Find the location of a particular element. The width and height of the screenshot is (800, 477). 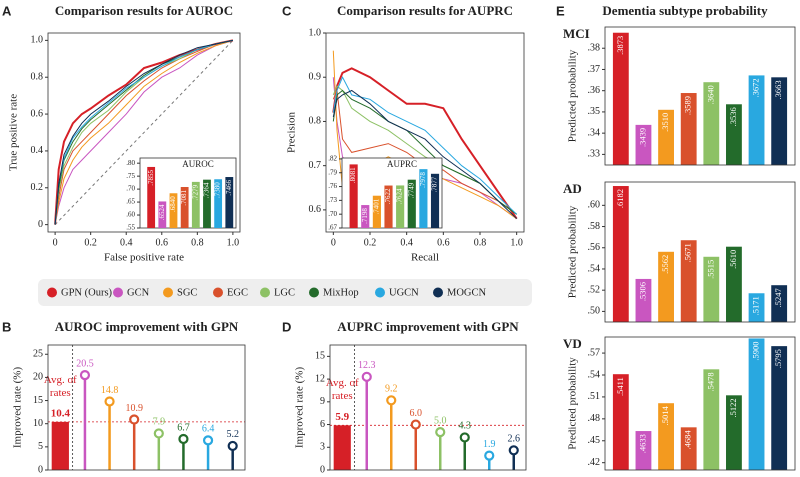

value-label: 6.7 is located at coordinates (183, 427).